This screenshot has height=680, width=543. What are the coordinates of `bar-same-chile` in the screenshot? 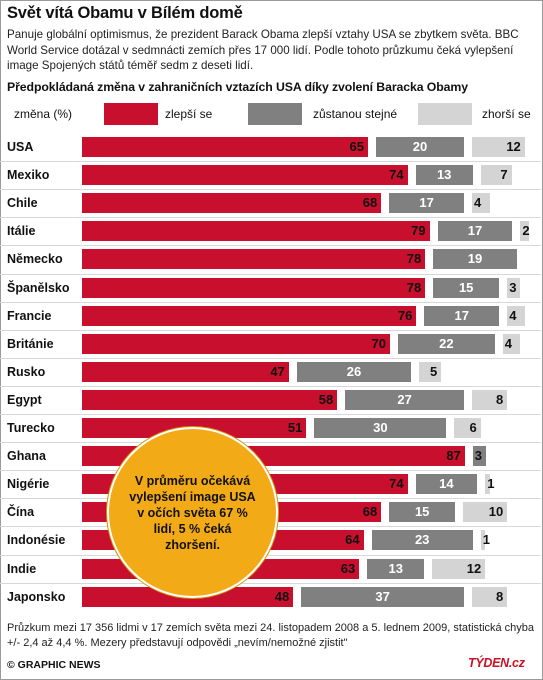 It's located at (426, 203).